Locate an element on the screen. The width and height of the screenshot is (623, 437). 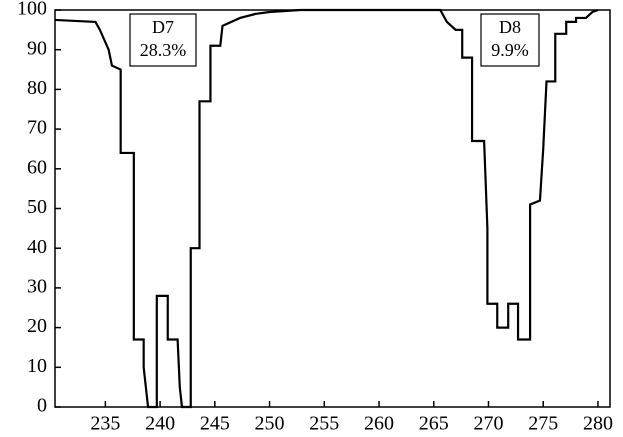
annotation-label: D8 is located at coordinates (510, 27).